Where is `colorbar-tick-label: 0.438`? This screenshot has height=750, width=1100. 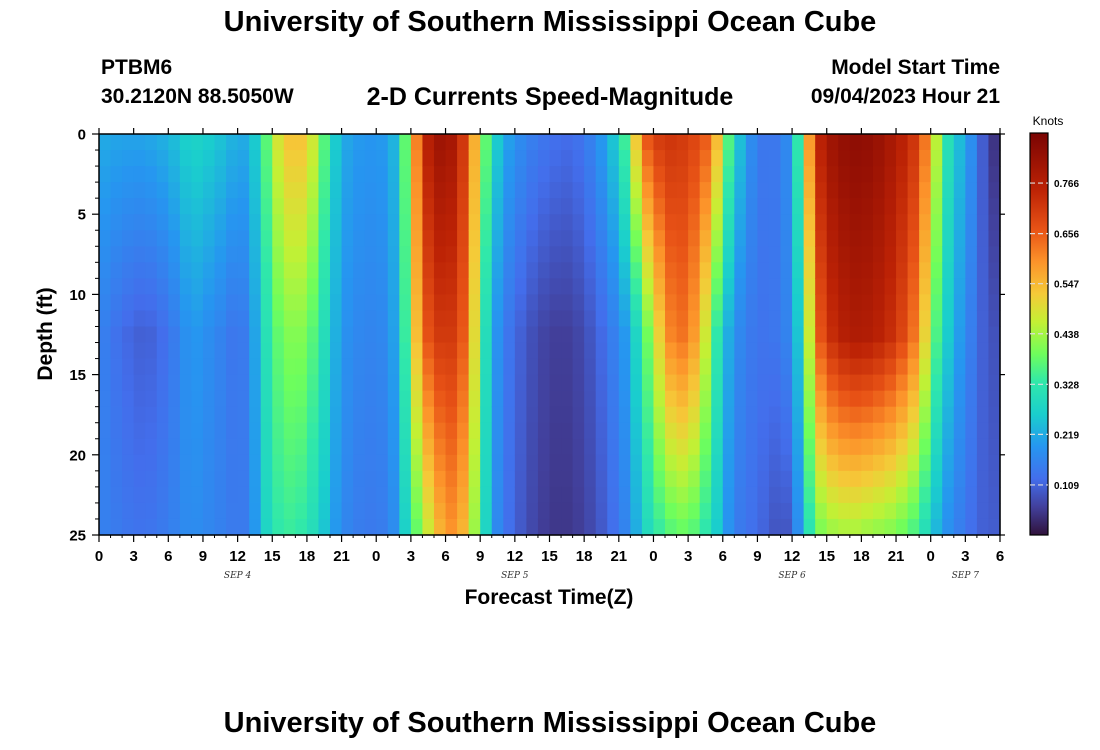 colorbar-tick-label: 0.438 is located at coordinates (1066, 335).